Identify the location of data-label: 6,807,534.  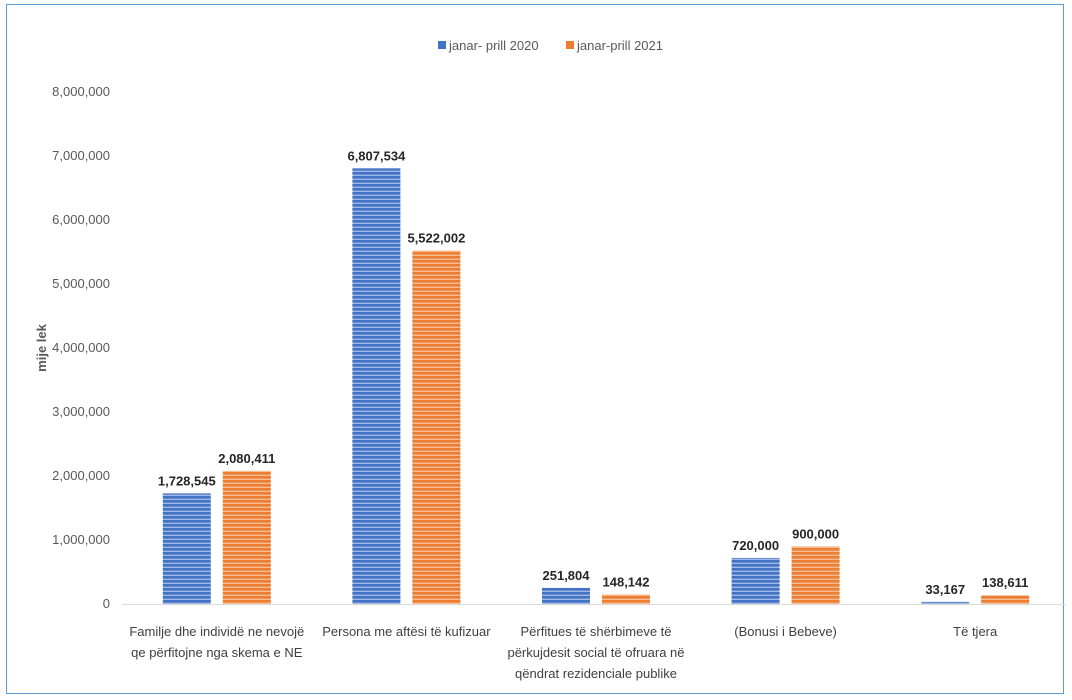
(376, 155).